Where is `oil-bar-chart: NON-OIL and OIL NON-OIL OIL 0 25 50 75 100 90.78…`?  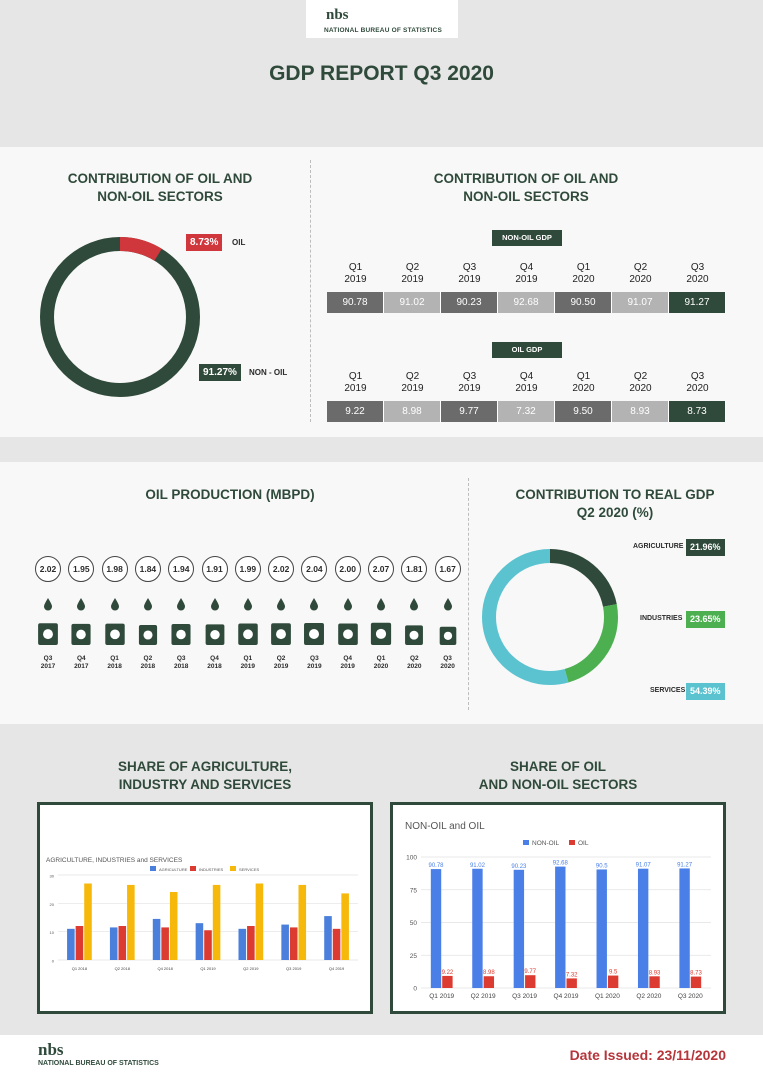 oil-bar-chart: NON-OIL and OIL NON-OIL OIL 0 25 50 75 100 90.78… is located at coordinates (558, 910).